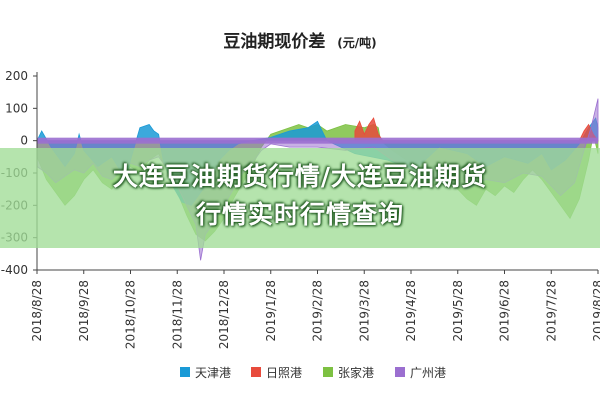 This screenshot has width=600, height=400. I want to click on x-tick-label: 2018/12/28, so click(224, 314).